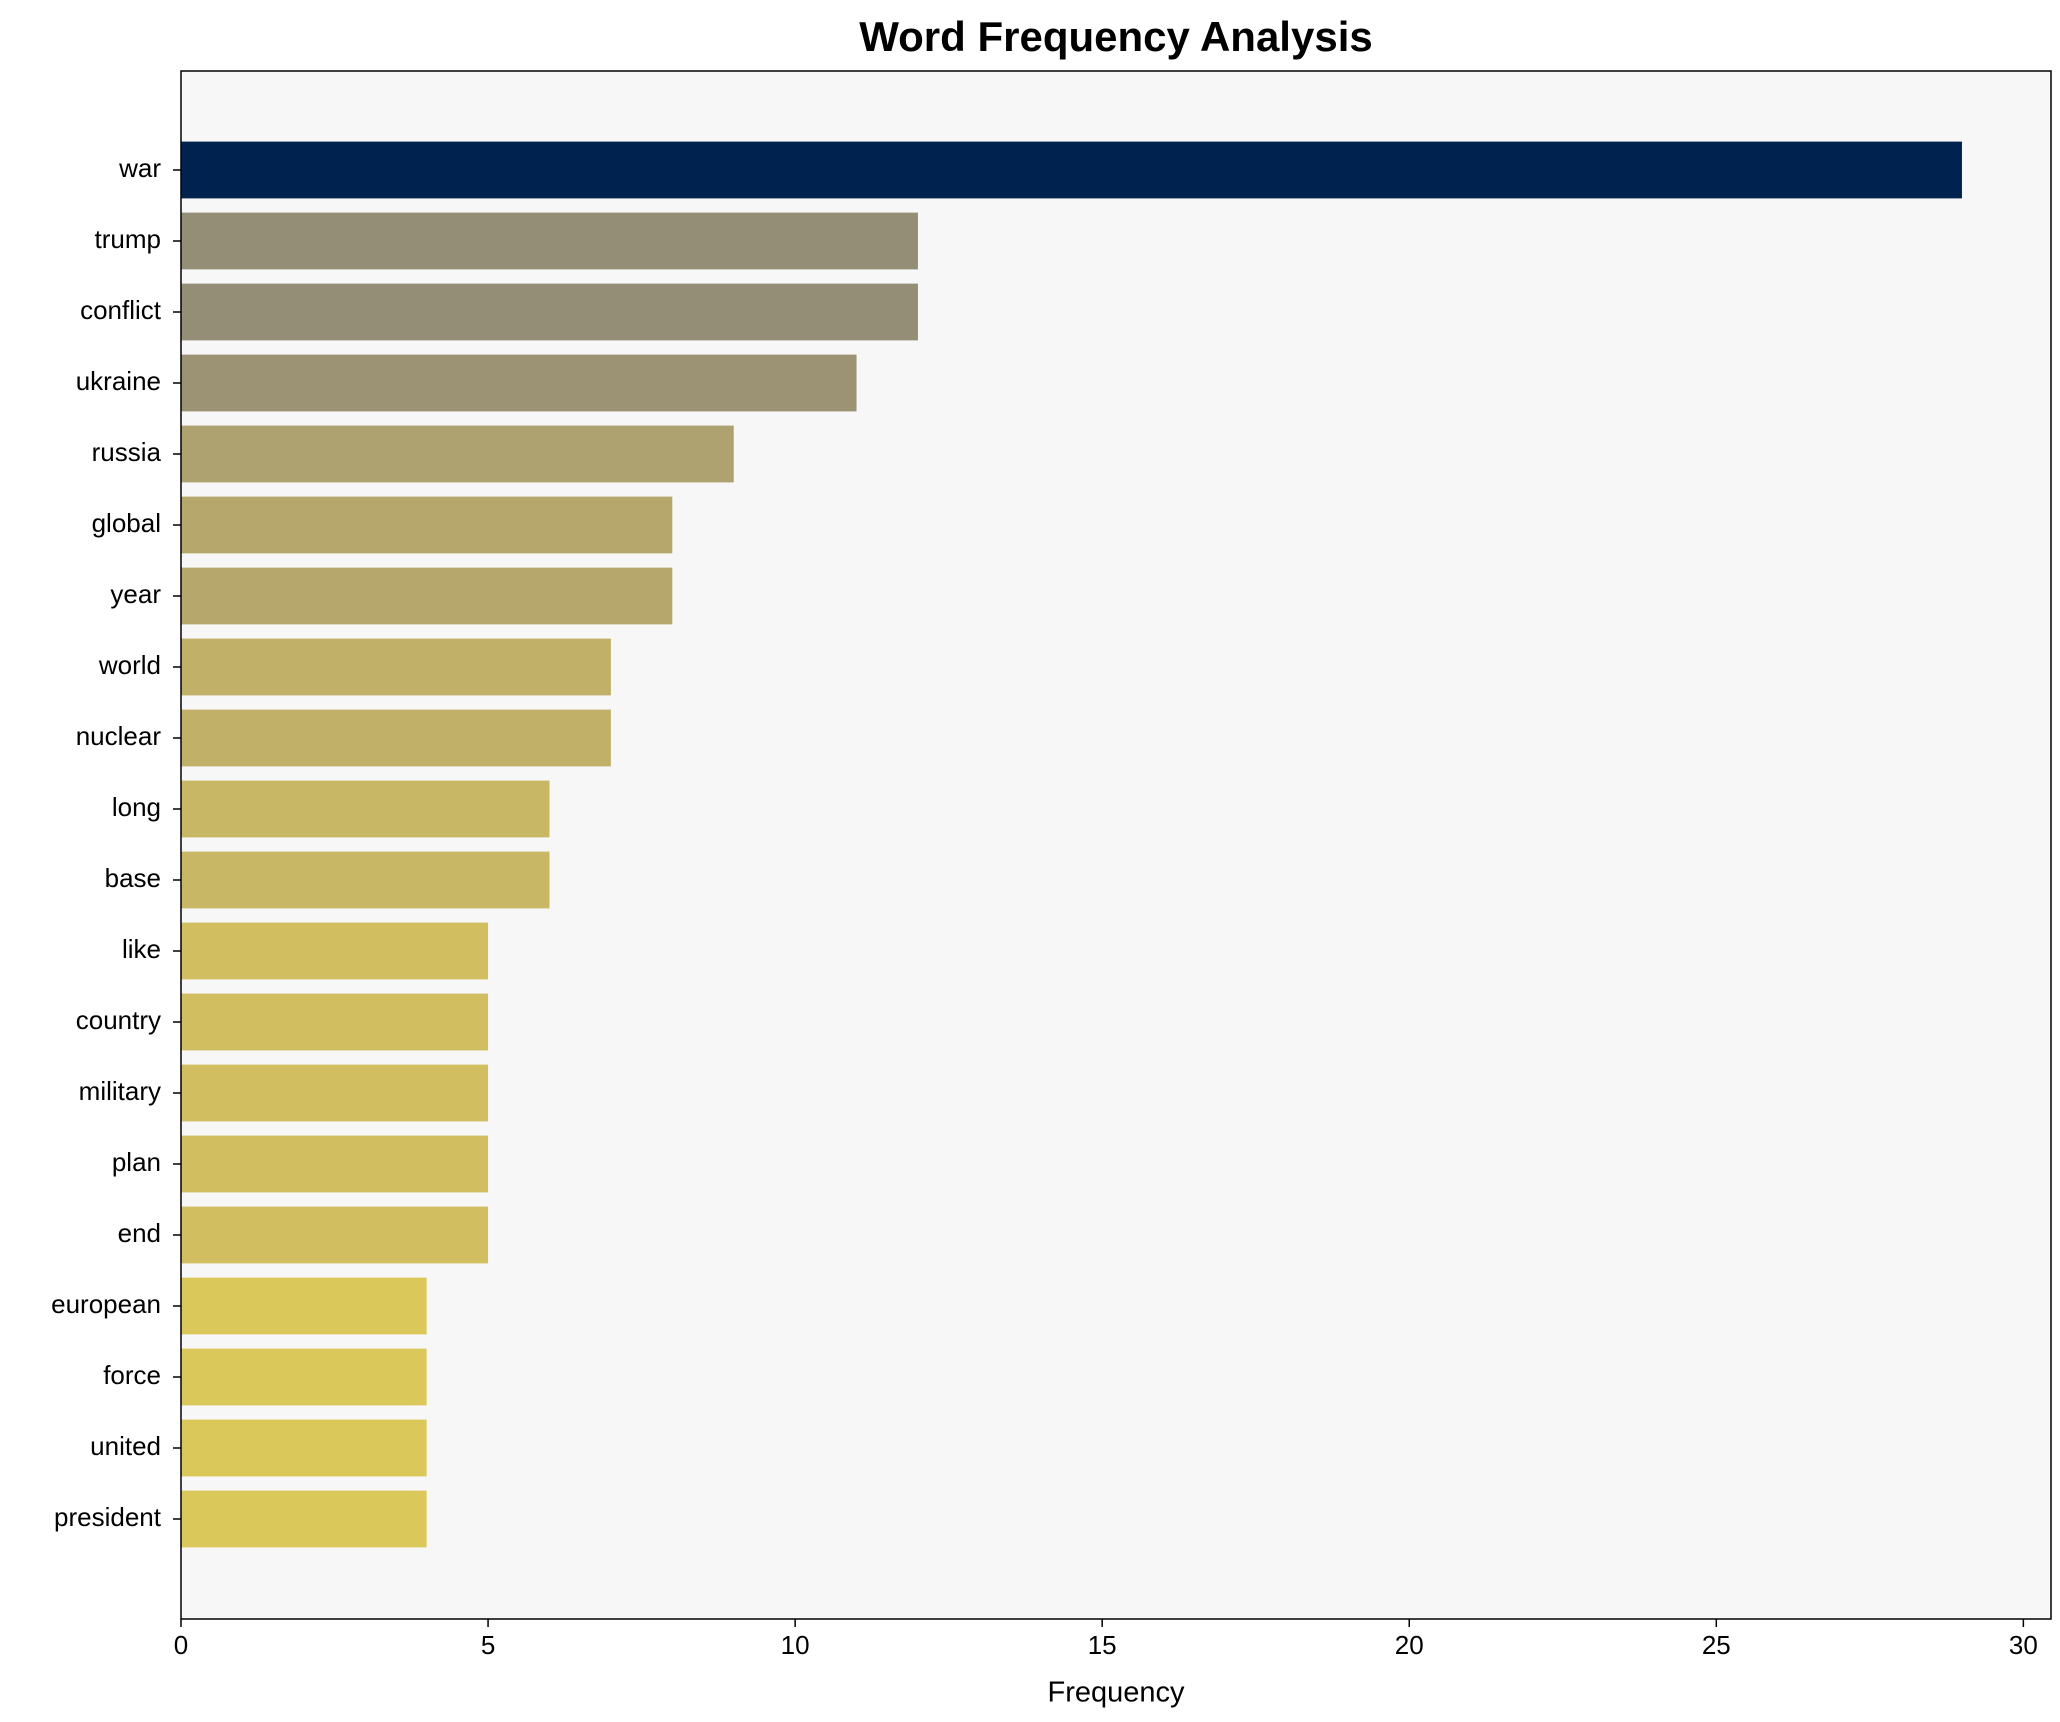 The width and height of the screenshot is (2060, 1722). What do you see at coordinates (121, 310) in the screenshot?
I see `y-tick-label: conflict` at bounding box center [121, 310].